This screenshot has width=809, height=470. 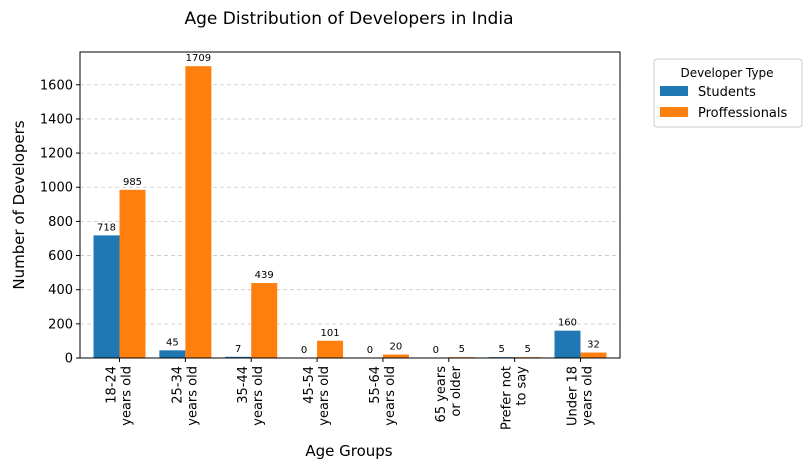 What do you see at coordinates (456, 390) in the screenshot?
I see `x-tick-label-line: or older` at bounding box center [456, 390].